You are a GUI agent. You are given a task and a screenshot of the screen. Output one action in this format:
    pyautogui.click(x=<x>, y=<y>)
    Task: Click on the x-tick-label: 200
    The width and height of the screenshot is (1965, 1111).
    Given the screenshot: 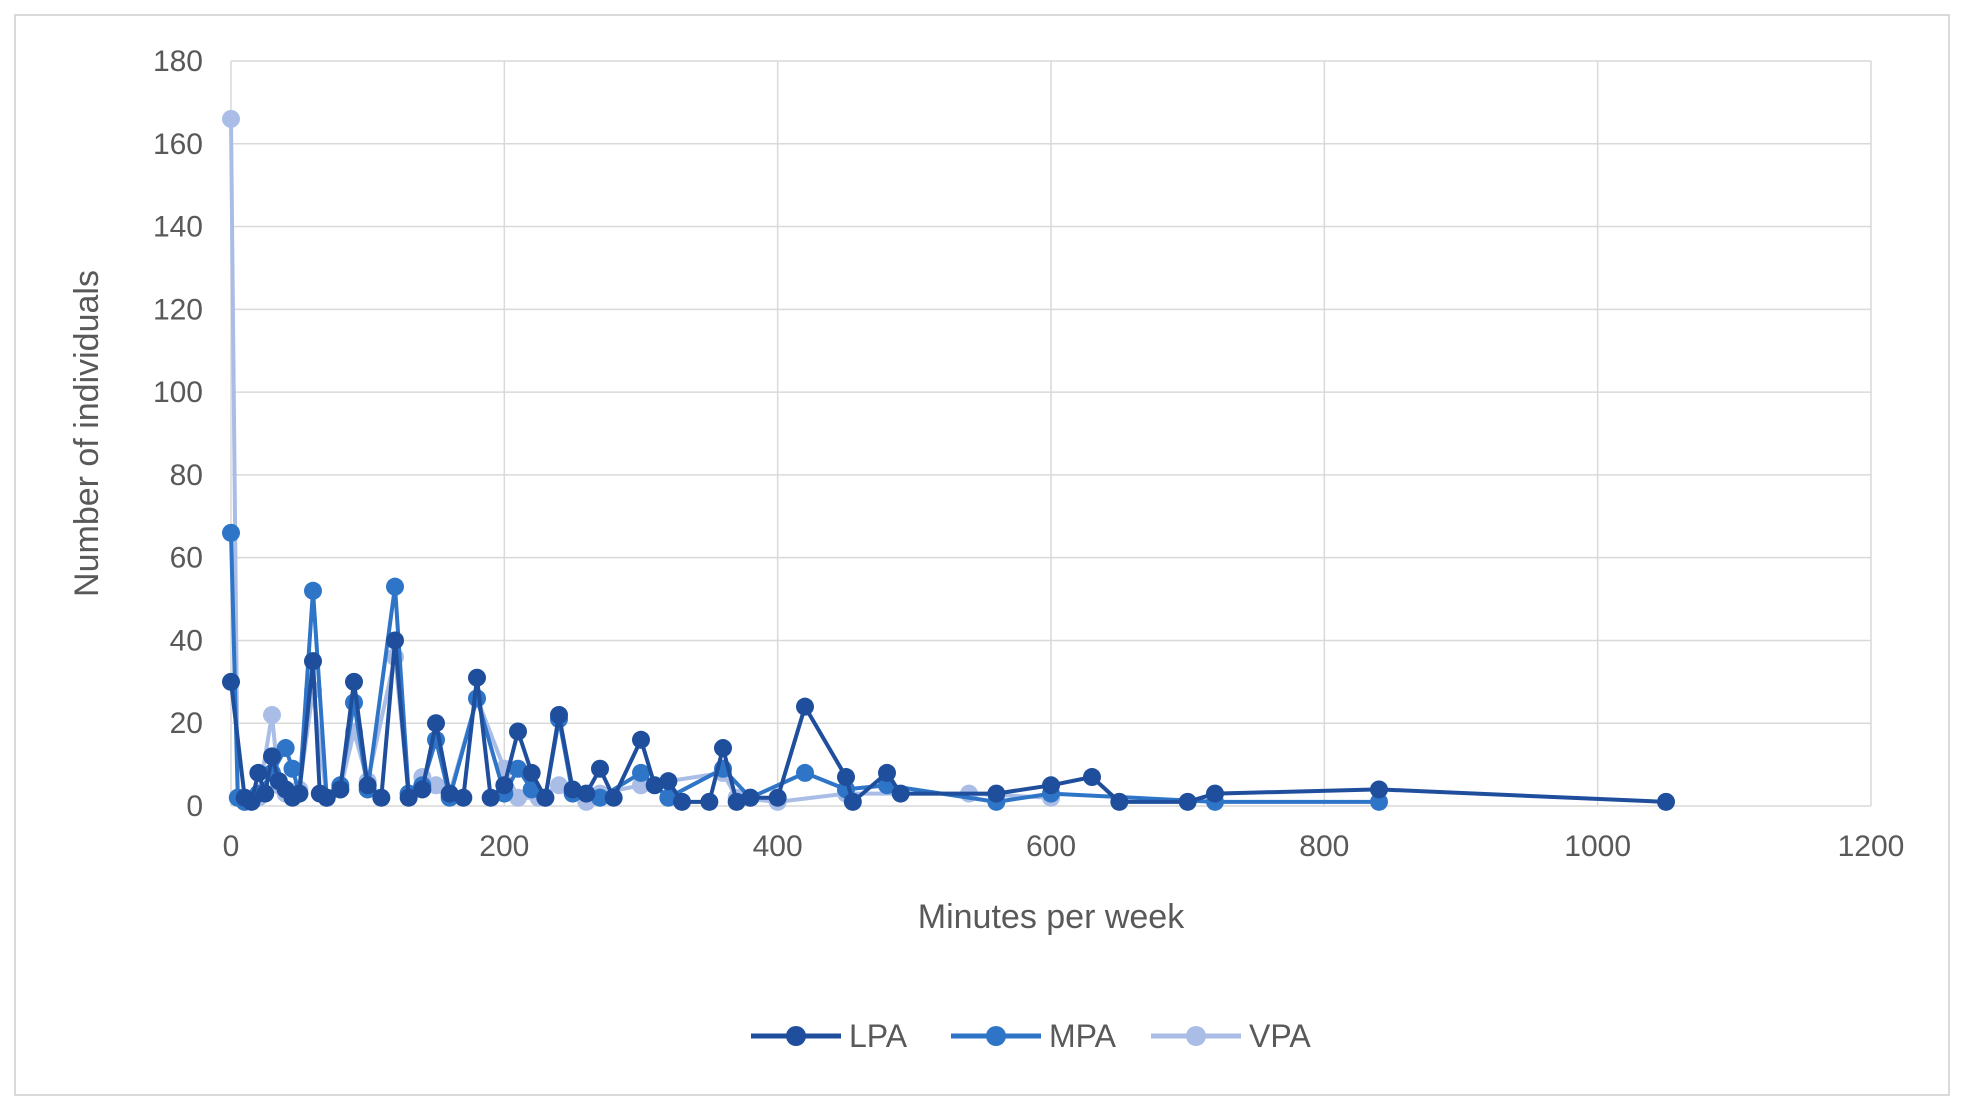 What is the action you would take?
    pyautogui.click(x=504, y=846)
    